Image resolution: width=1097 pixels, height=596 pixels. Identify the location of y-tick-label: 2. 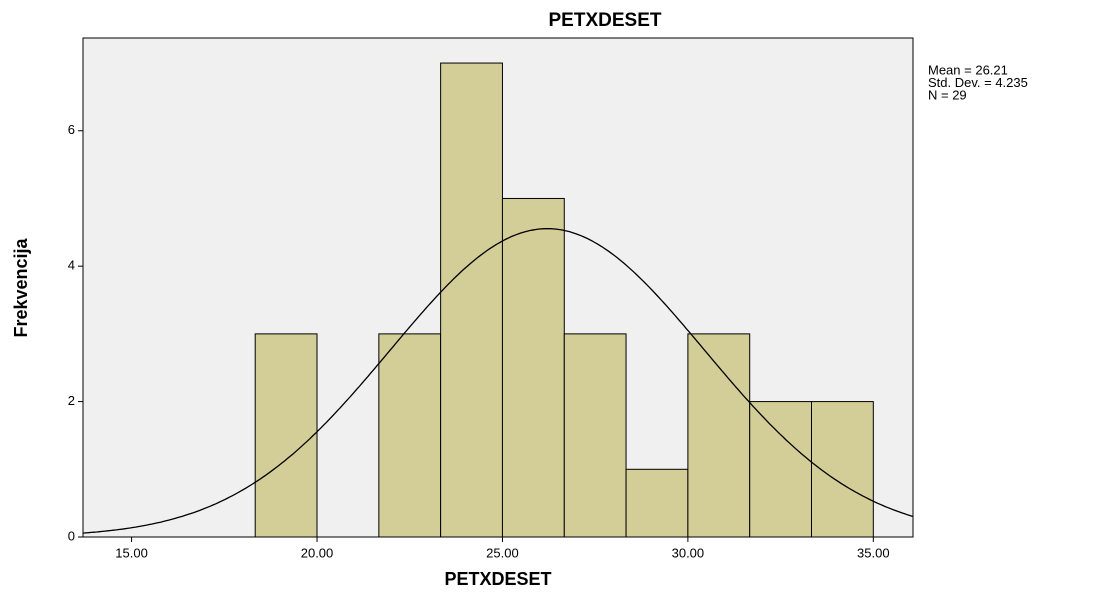
(71, 400).